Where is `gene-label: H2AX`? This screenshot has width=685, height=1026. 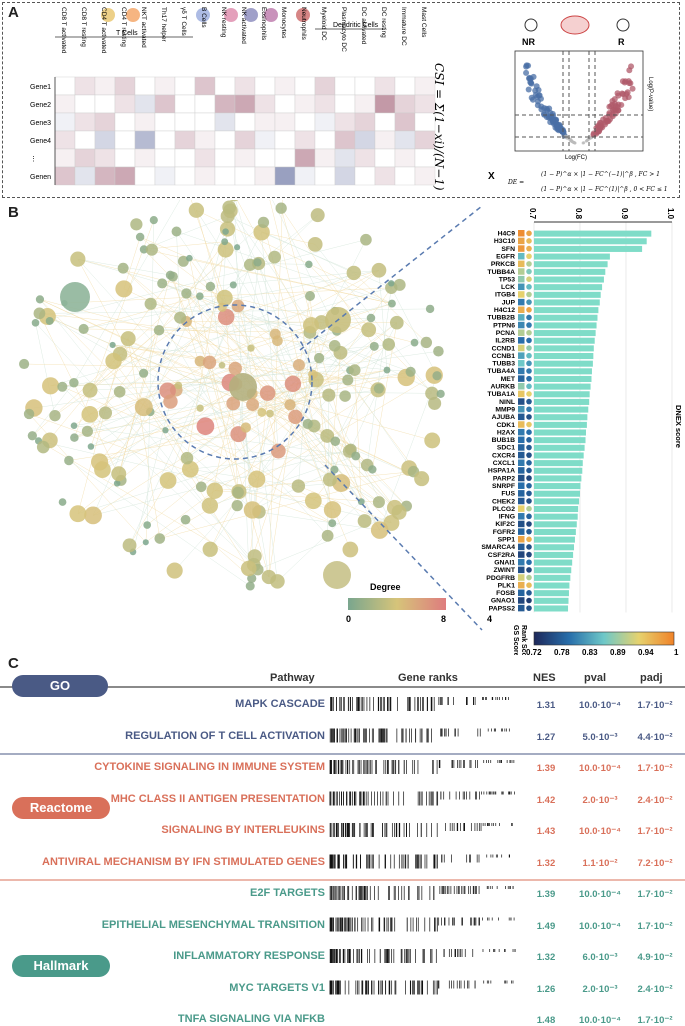
gene-label: H2AX is located at coordinates (506, 432).